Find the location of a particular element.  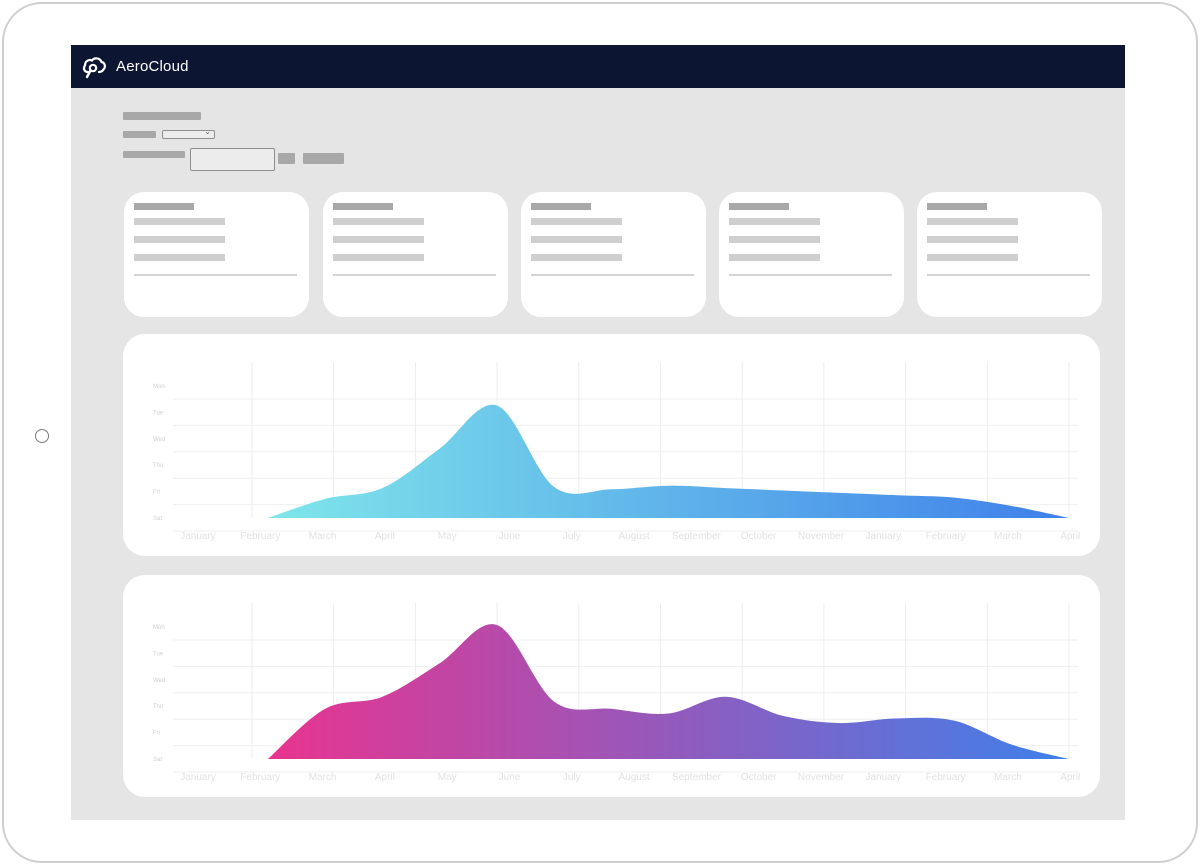

submit-button is located at coordinates (323, 158).